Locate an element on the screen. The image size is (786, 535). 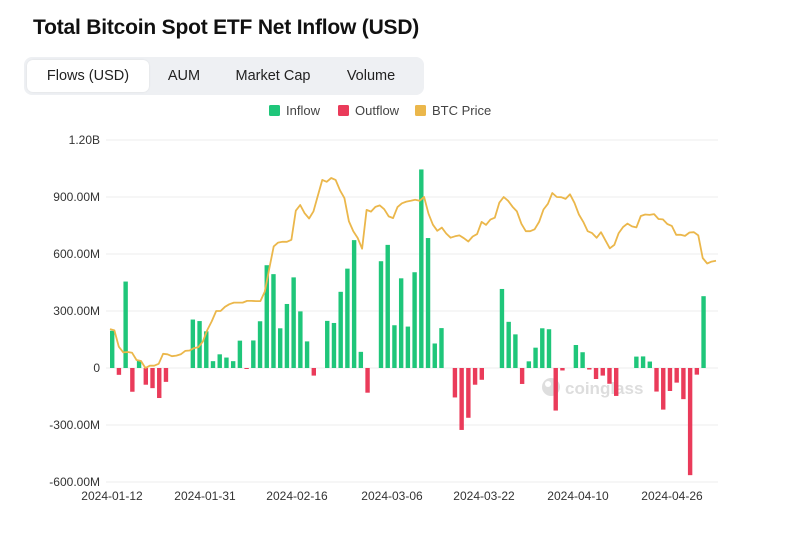
legend: Inflow Outflow BTC Price is located at coordinates (380, 110).